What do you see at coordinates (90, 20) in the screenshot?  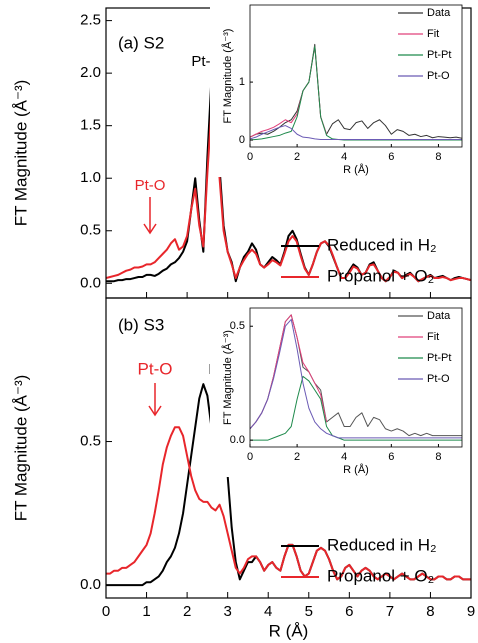 I see `y-tick-label: 2.5` at bounding box center [90, 20].